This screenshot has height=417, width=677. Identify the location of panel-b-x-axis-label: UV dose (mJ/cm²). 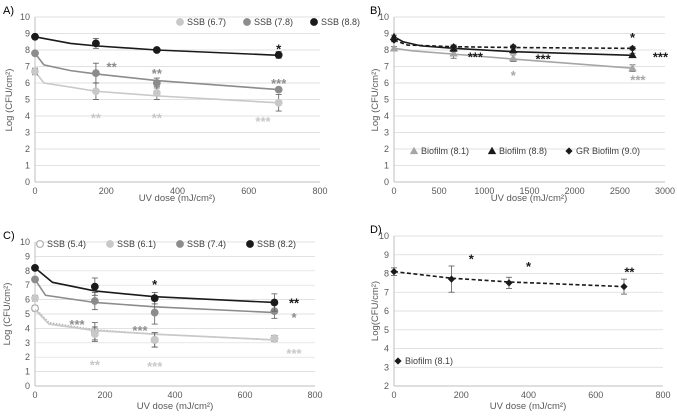
(529, 198).